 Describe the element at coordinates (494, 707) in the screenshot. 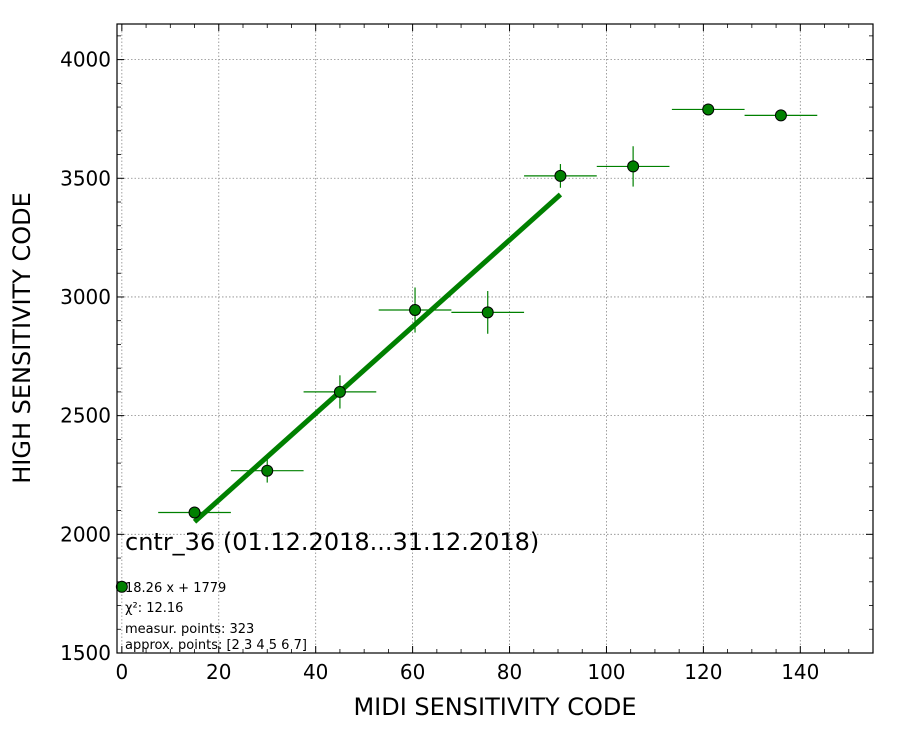

I see `x-axis-label: MIDI SENSITIVITY CODE` at that location.